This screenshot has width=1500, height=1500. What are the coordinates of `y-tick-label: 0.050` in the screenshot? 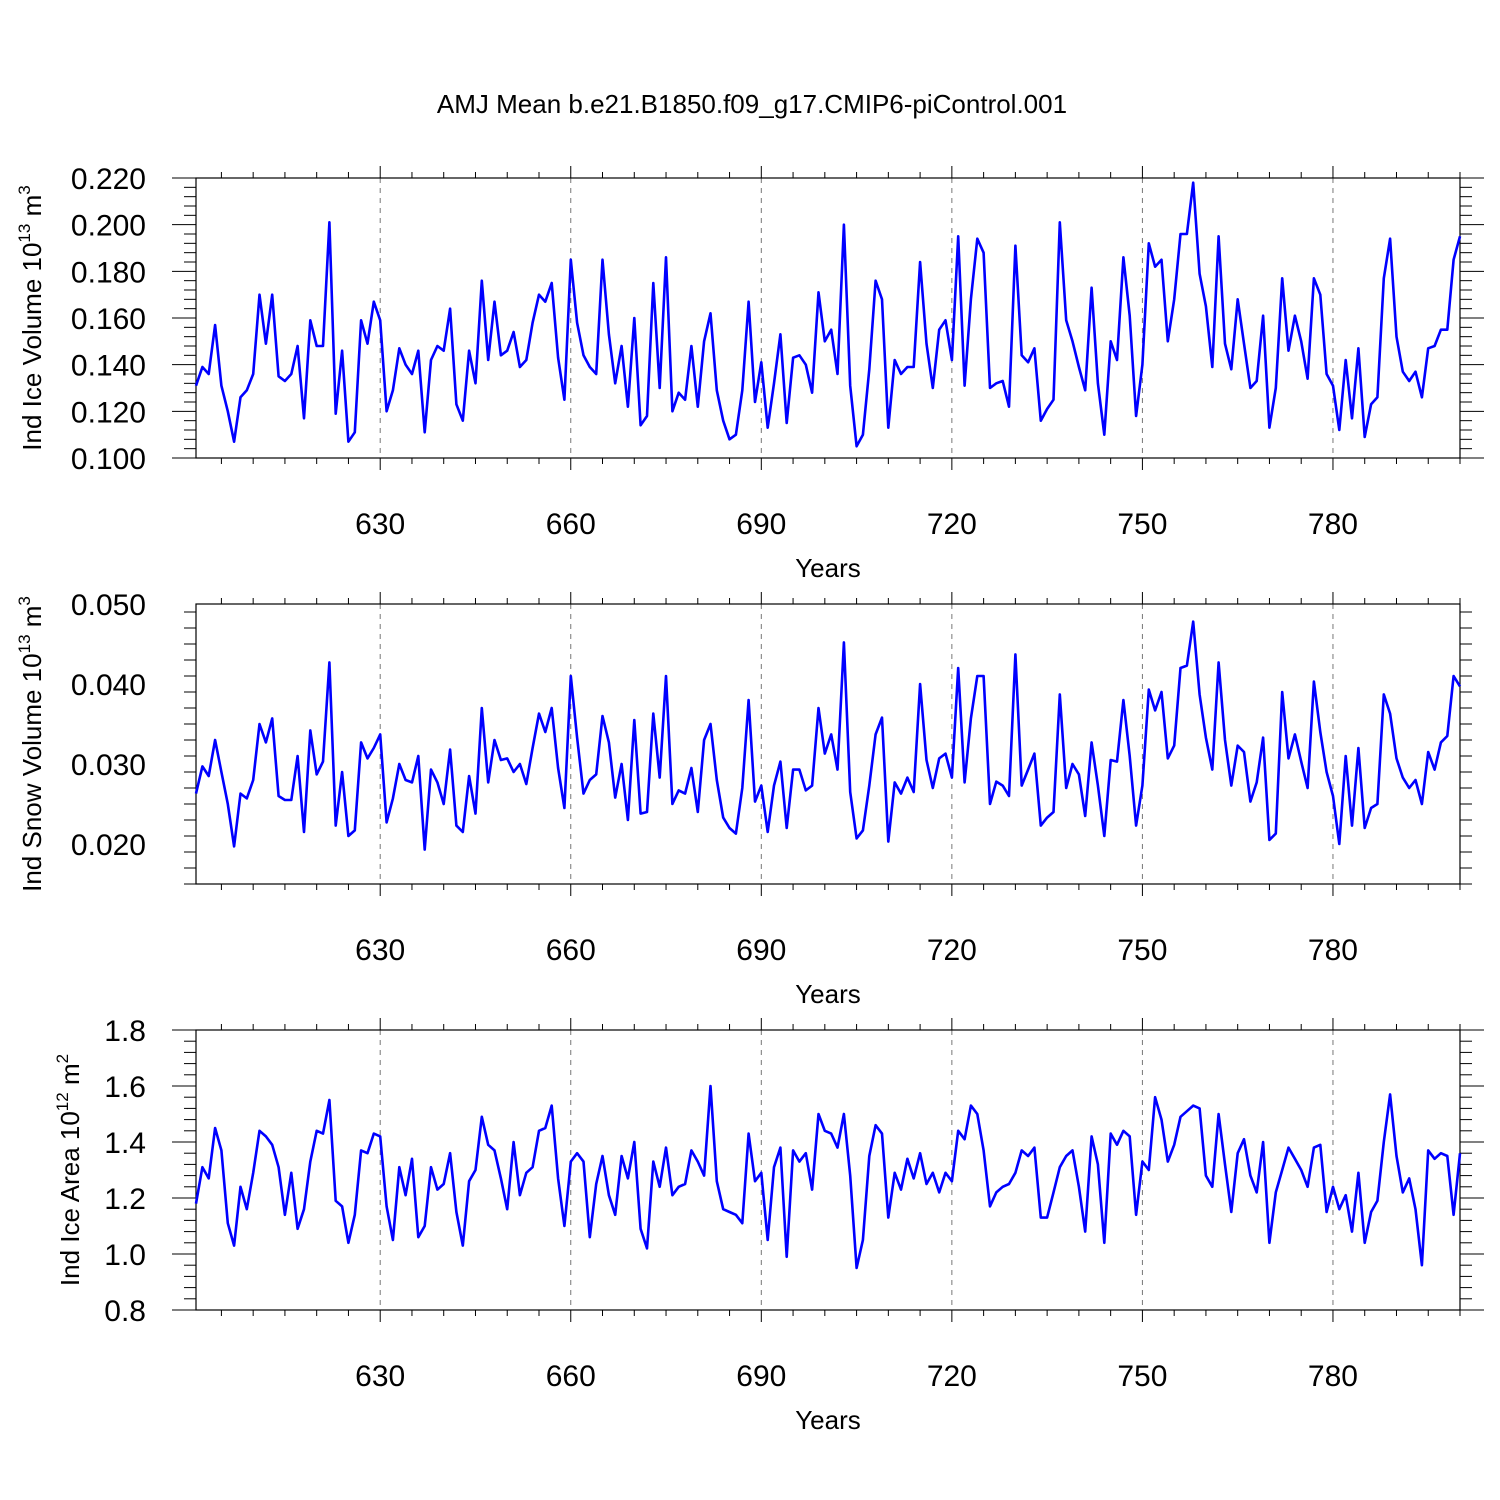 It's located at (108, 605).